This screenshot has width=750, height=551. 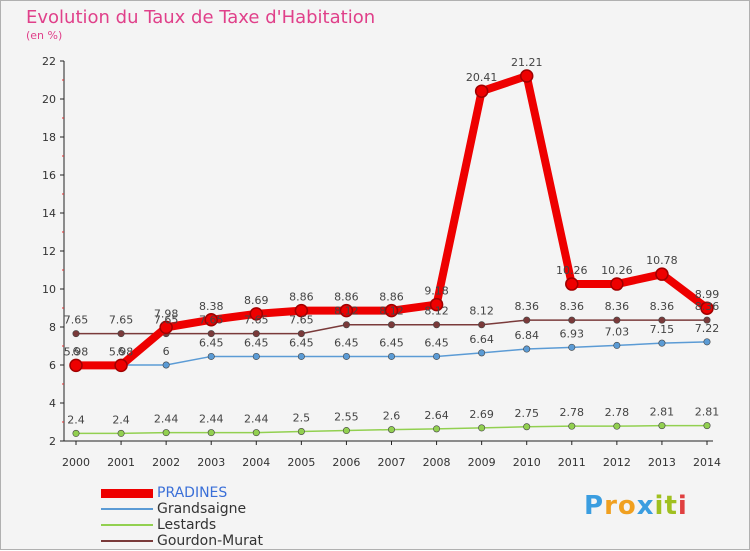 What do you see at coordinates (481, 339) in the screenshot?
I see `data-label: 6.64` at bounding box center [481, 339].